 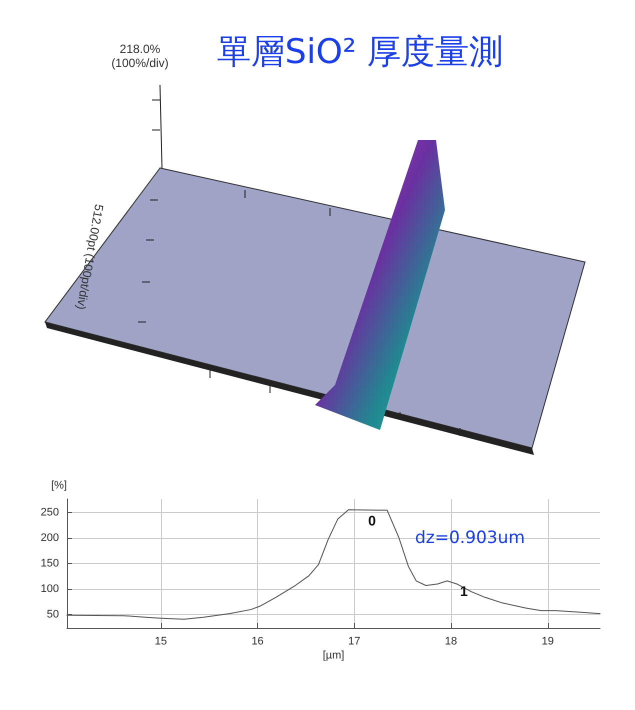 What do you see at coordinates (49, 589) in the screenshot?
I see `y-tick-label: 100` at bounding box center [49, 589].